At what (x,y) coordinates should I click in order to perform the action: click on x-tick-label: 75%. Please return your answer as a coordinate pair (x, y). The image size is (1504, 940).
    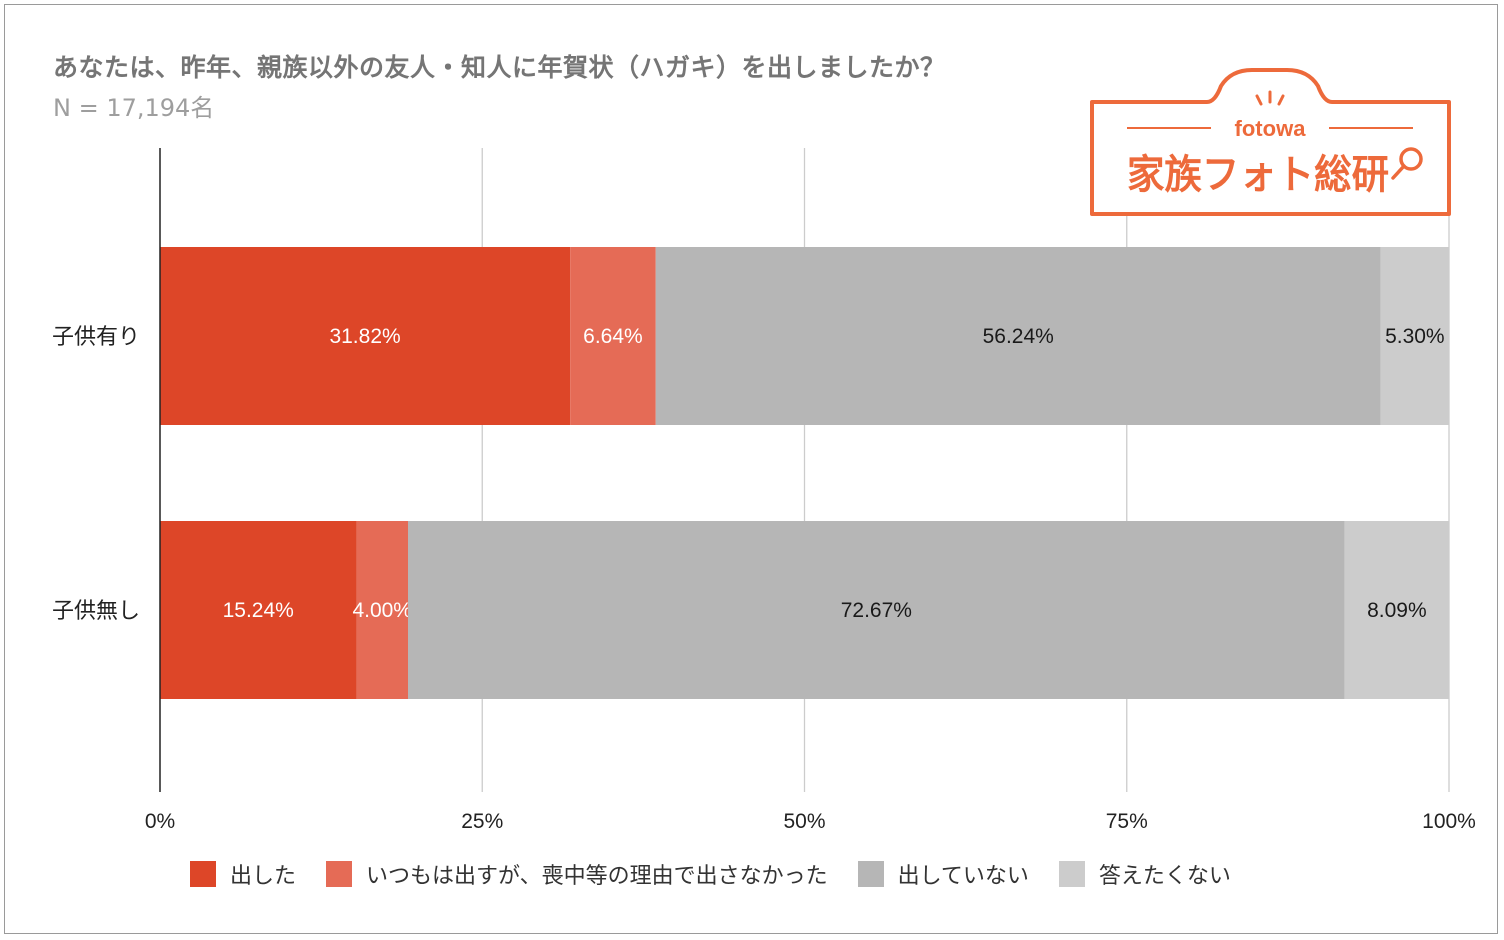
    Looking at the image, I should click on (1127, 821).